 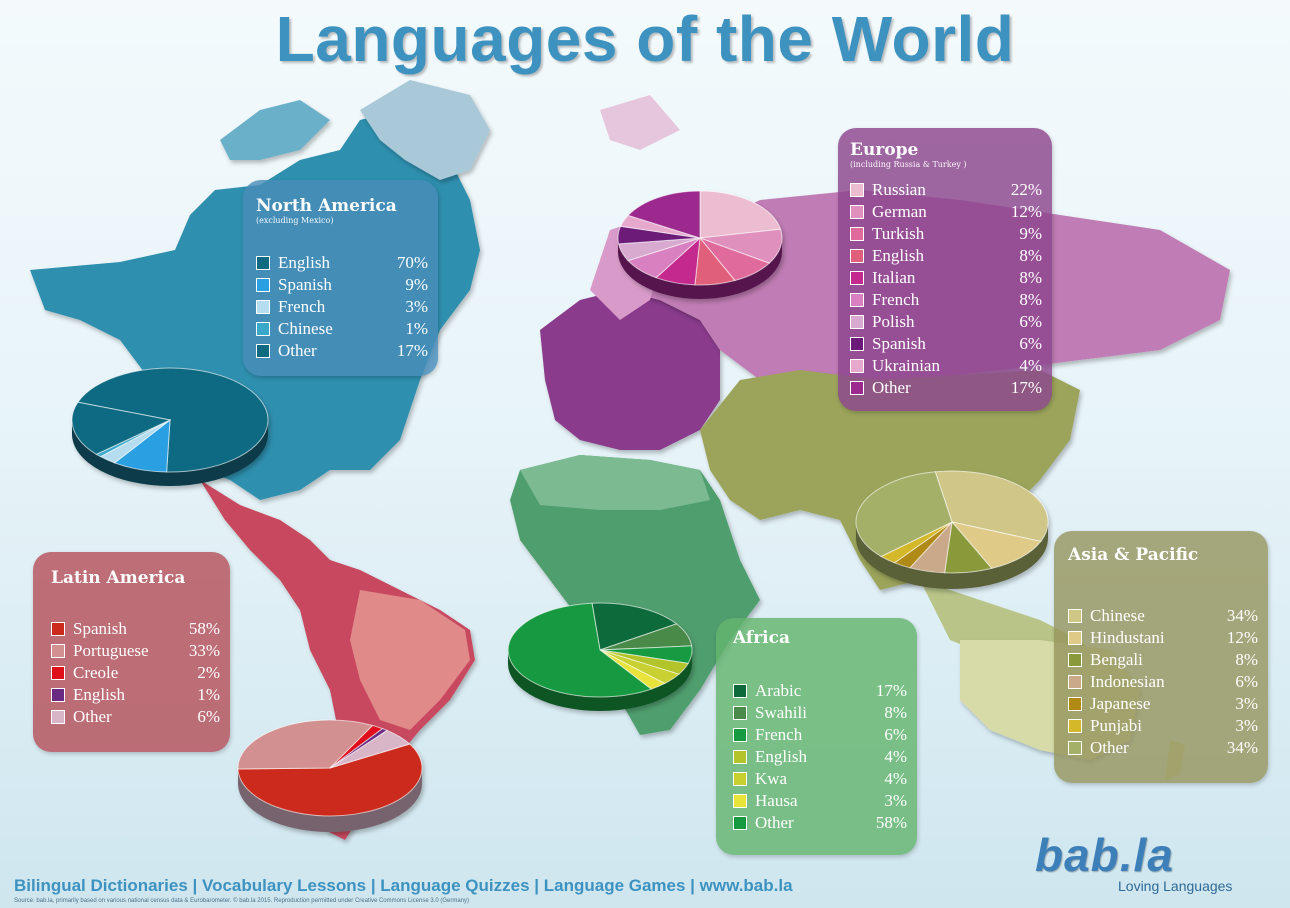 I want to click on legend-label: Russian, so click(x=899, y=189).